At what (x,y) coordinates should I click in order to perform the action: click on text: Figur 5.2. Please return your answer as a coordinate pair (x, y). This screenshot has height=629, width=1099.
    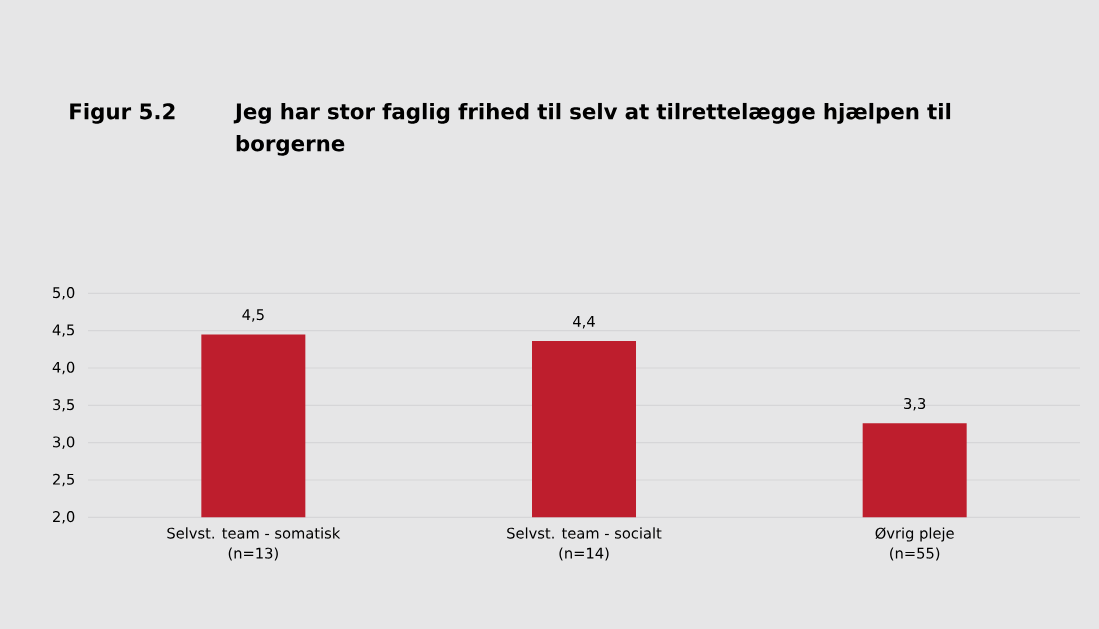
    Looking at the image, I should click on (122, 113).